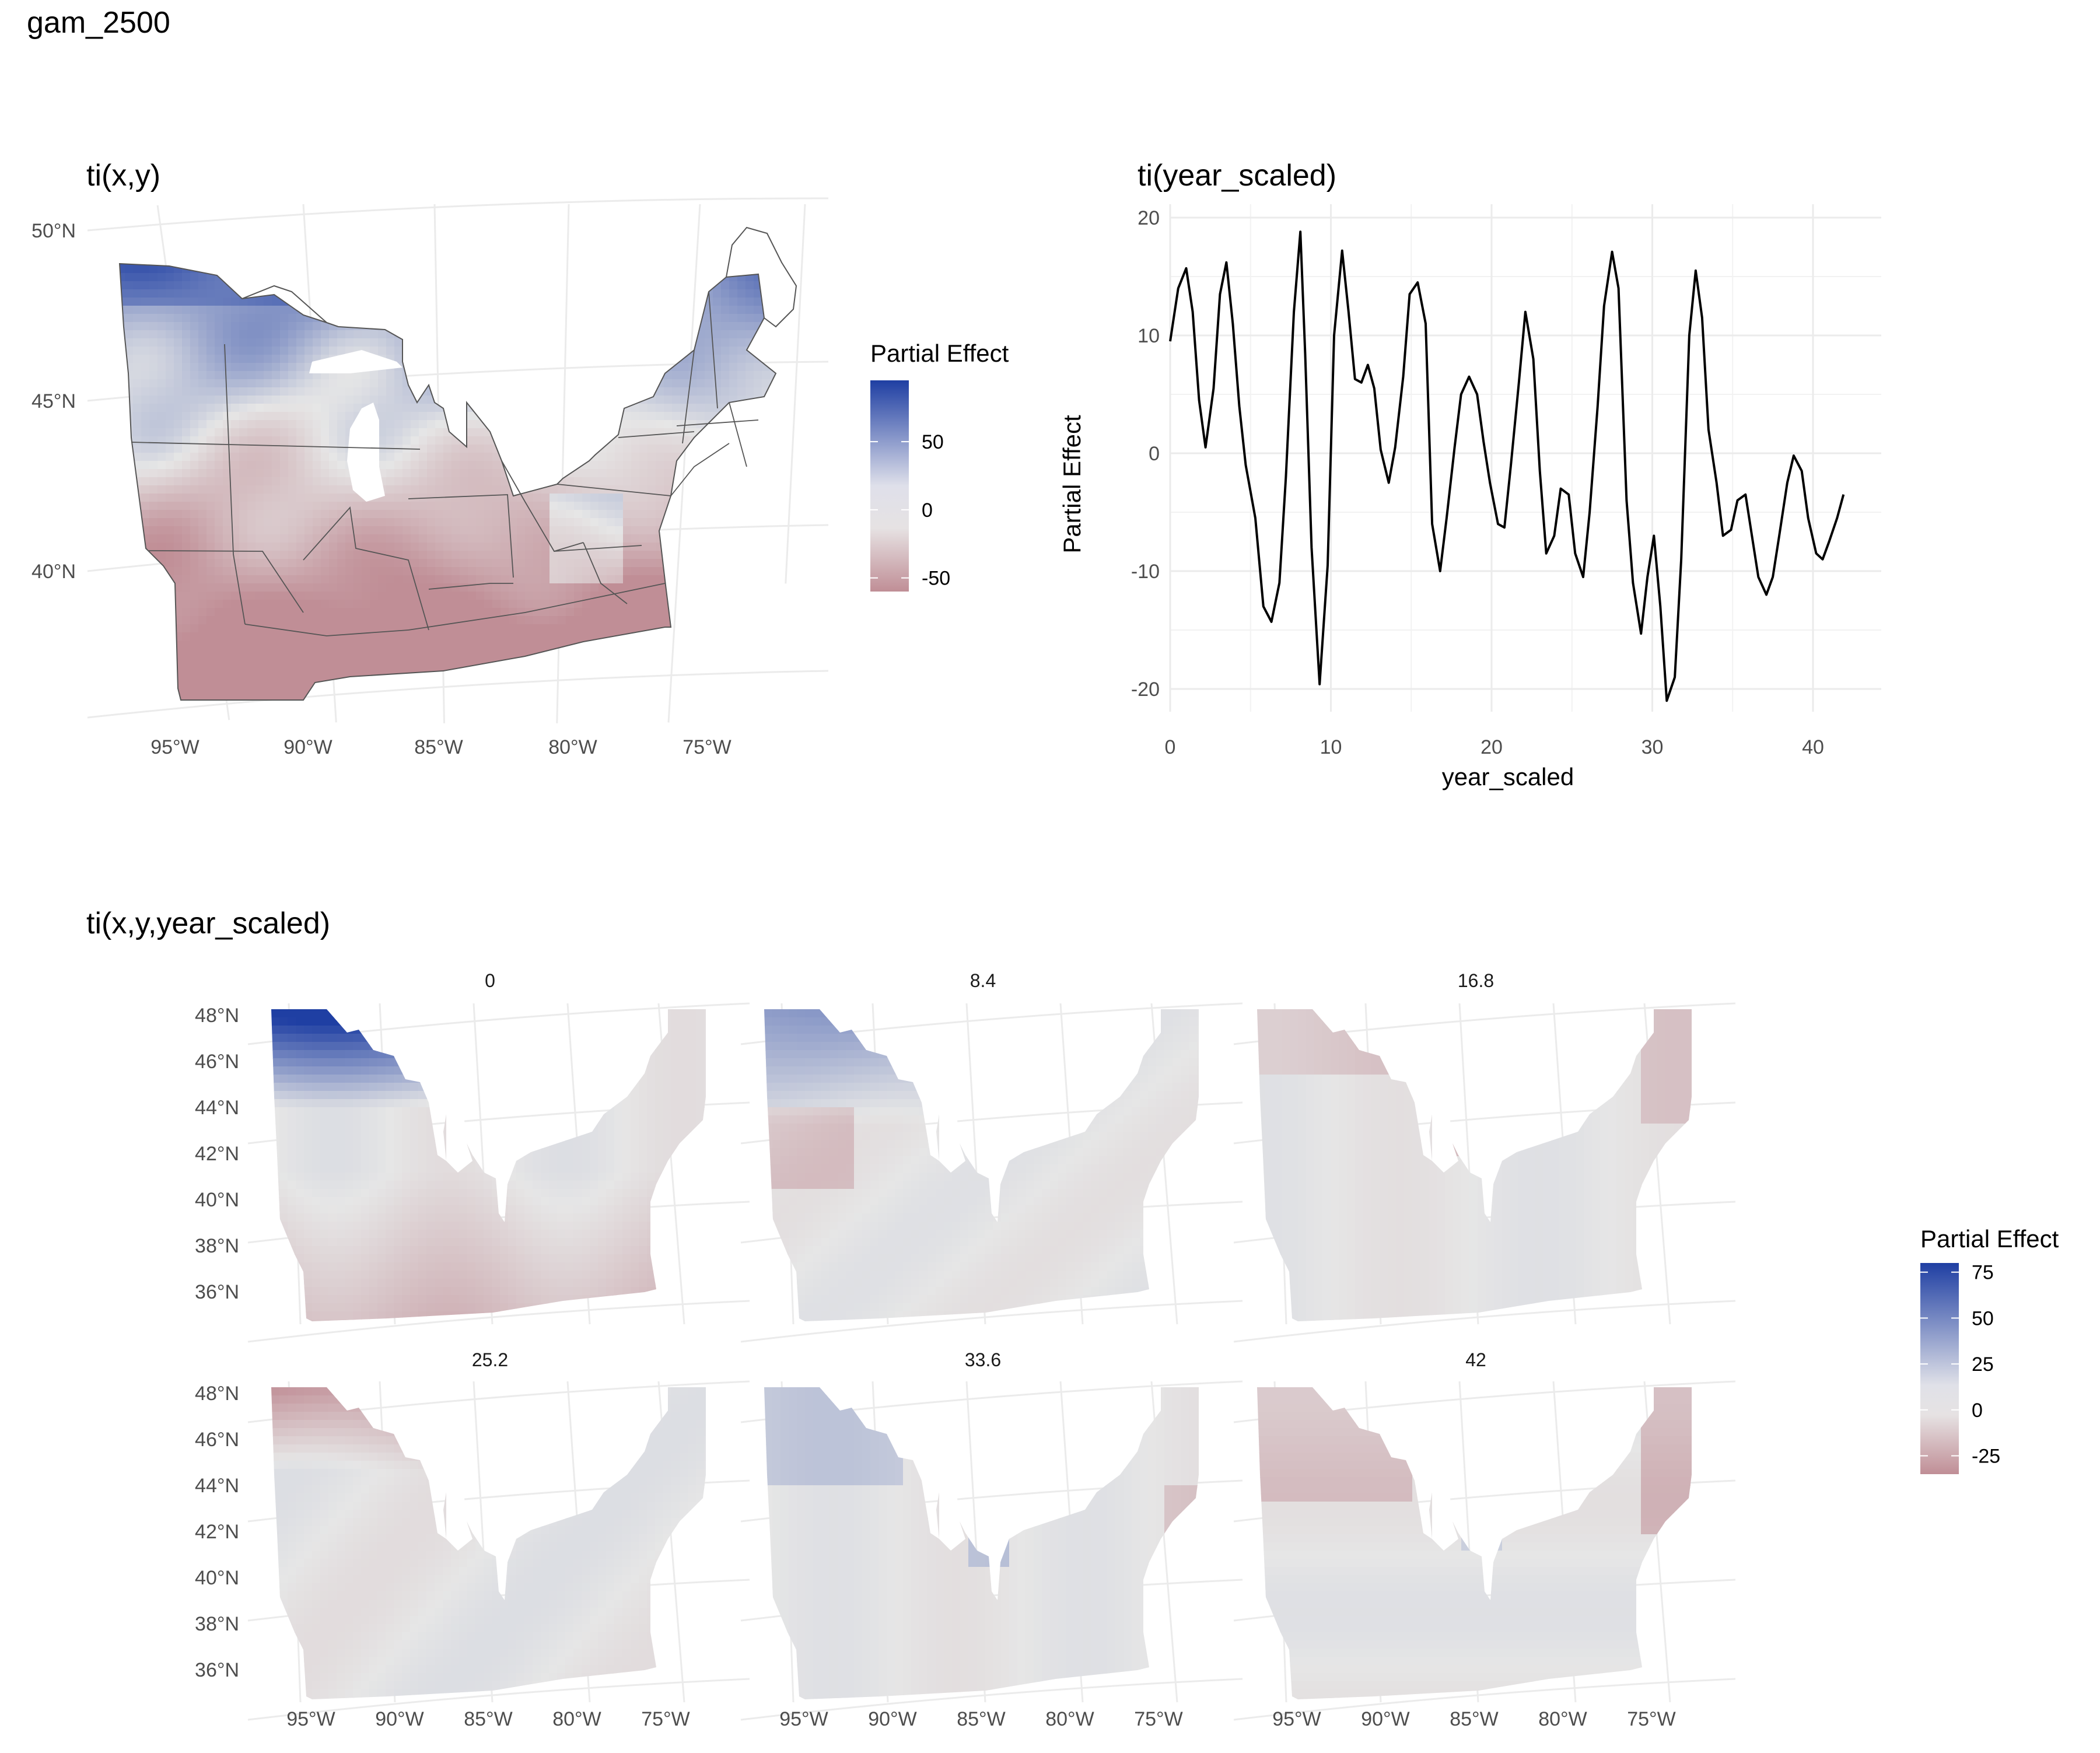  I want to click on x-tick-label: 85°W, so click(438, 747).